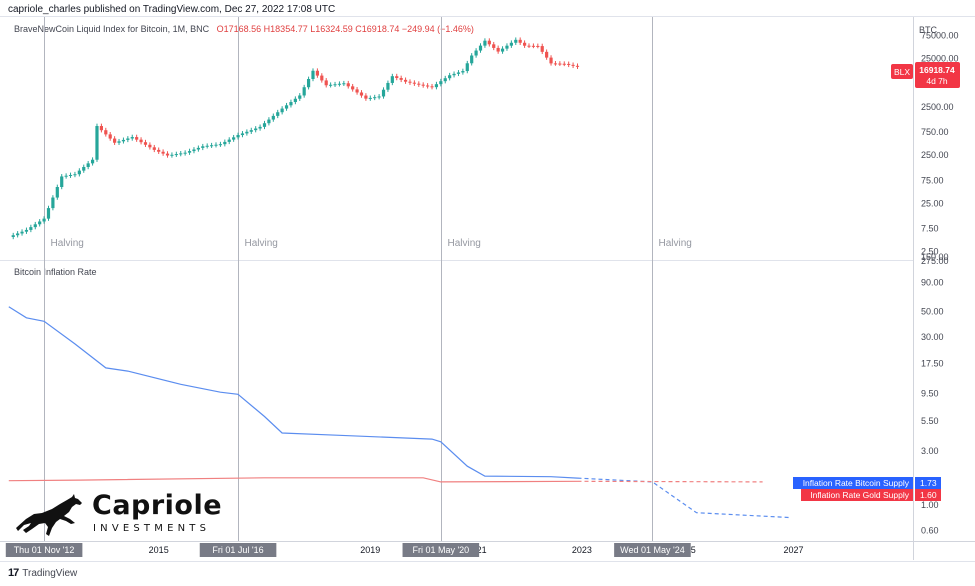  What do you see at coordinates (930, 451) in the screenshot?
I see `indicator-axis-tick: 3.00` at bounding box center [930, 451].